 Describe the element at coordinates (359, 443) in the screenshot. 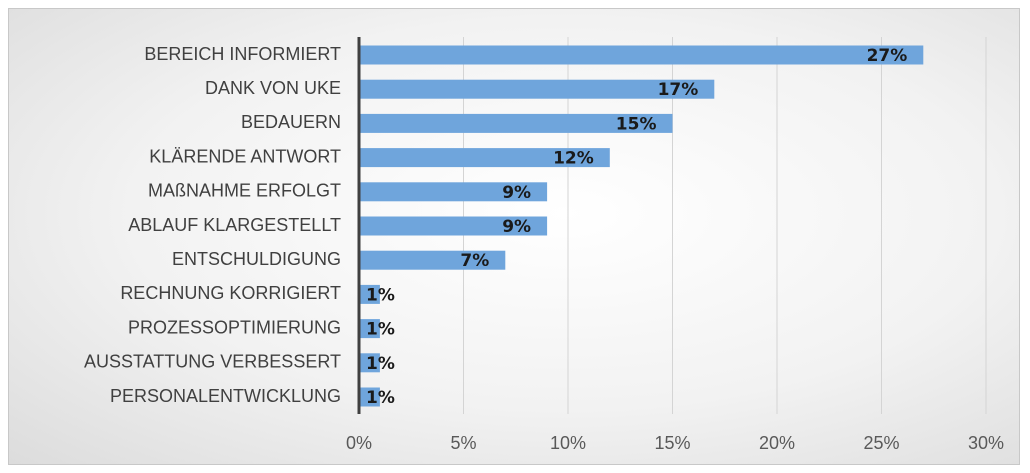

I see `x-tick-label: 0%` at that location.